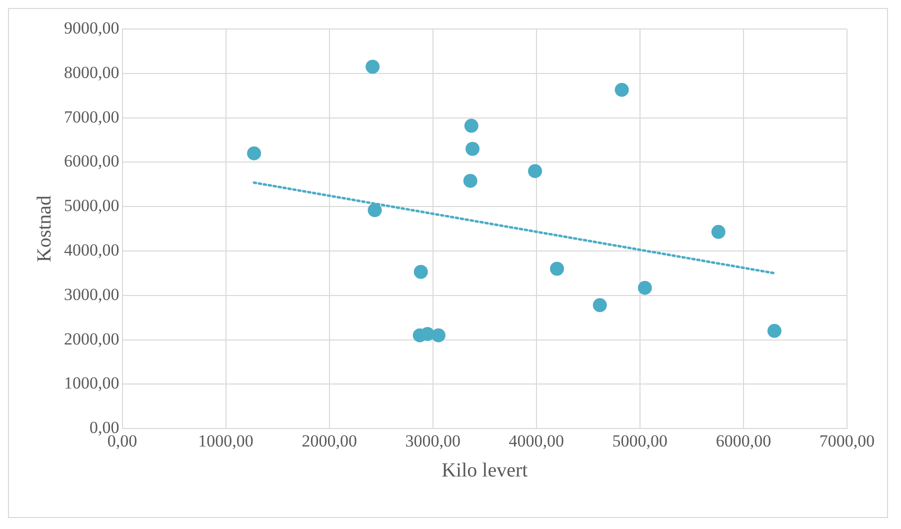 The image size is (901, 529). I want to click on x-tick-label: 6000,00, so click(744, 440).